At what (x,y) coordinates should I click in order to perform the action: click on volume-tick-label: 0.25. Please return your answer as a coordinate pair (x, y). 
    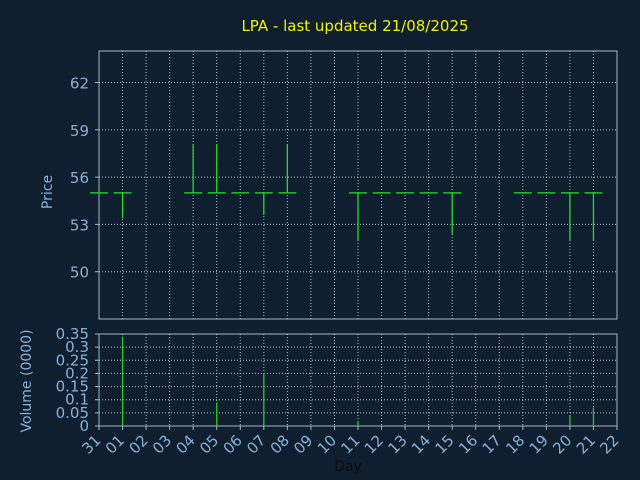
    Looking at the image, I should click on (72, 360).